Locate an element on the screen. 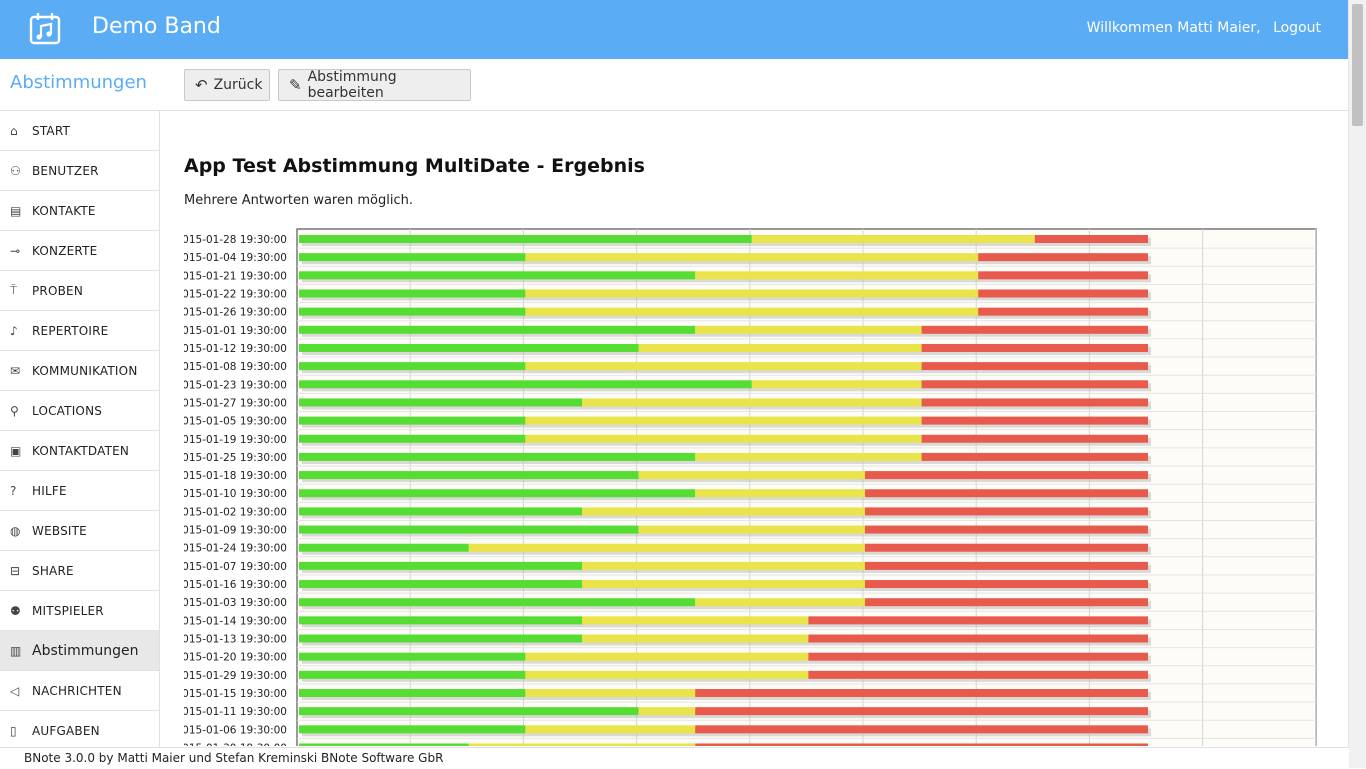  sidebar-item-label: KOMMUNIKATION is located at coordinates (85, 370).